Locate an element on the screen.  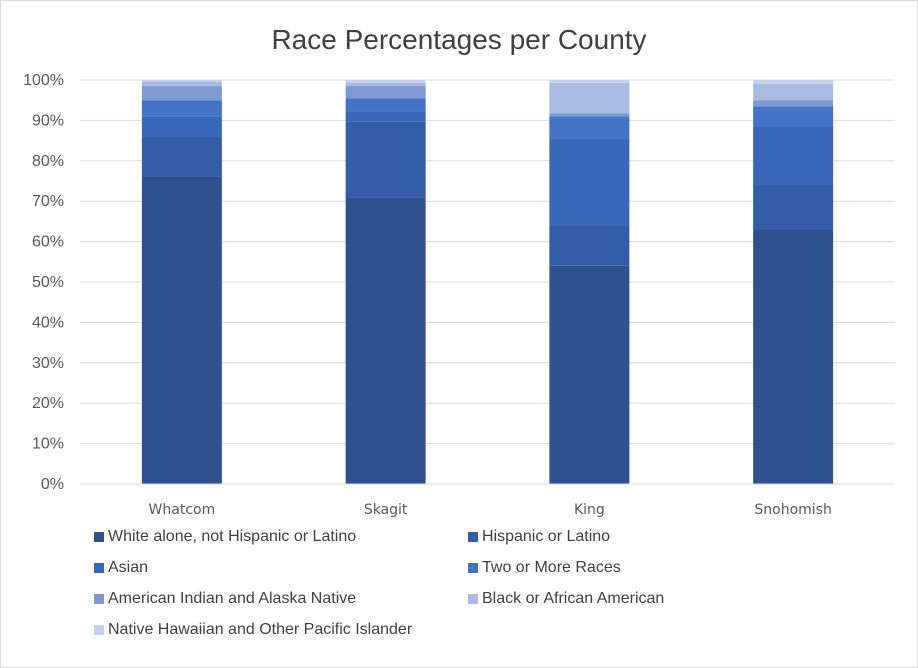
y-tick-label: 60% is located at coordinates (48, 242).